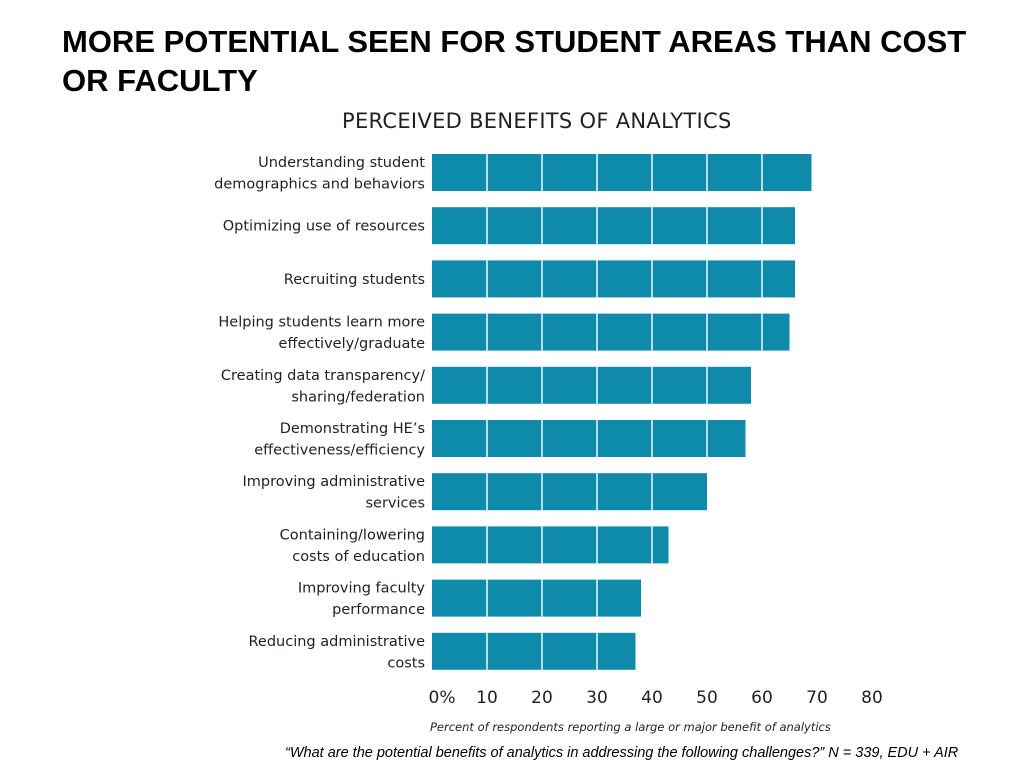 The image size is (1024, 768). I want to click on category-label-2: Recruiting students, so click(354, 280).